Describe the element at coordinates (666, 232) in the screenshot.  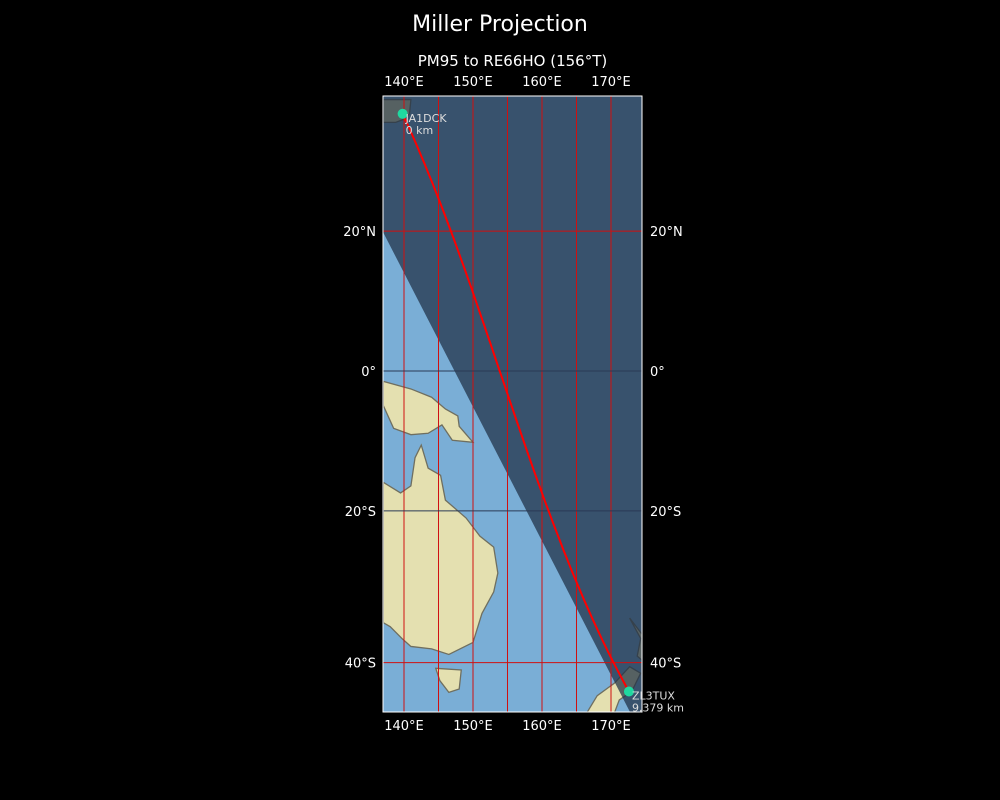
I see `lat-tick-right: 20°N` at that location.